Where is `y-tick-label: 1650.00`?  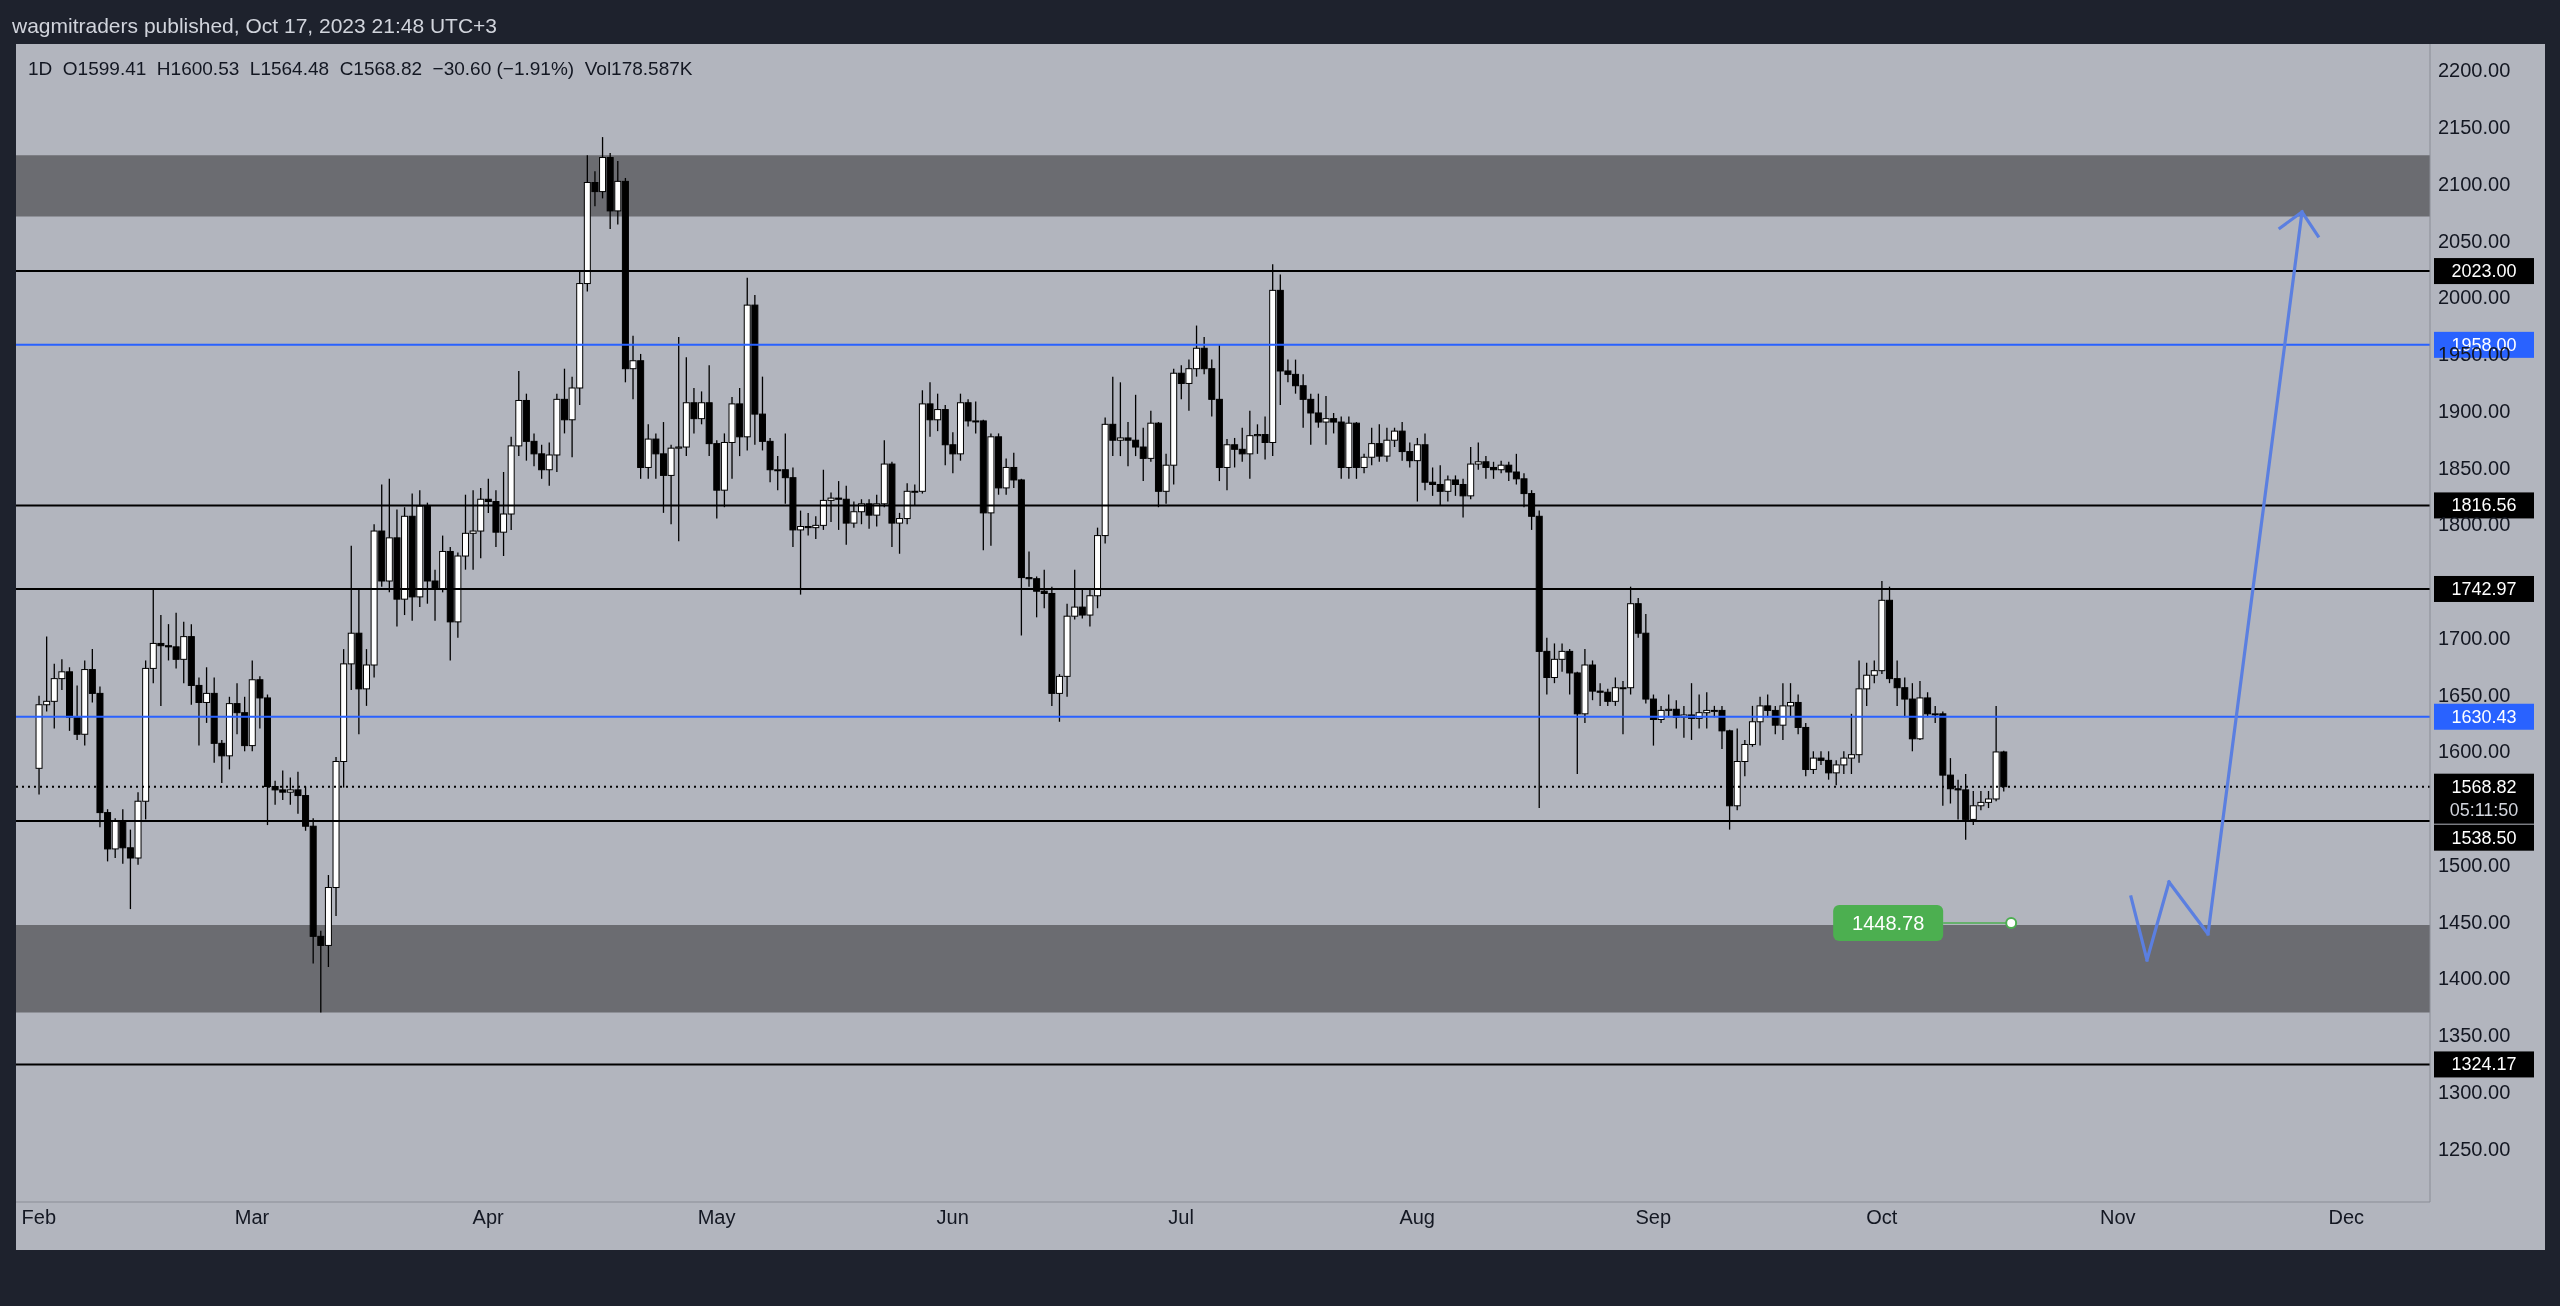
y-tick-label: 1650.00 is located at coordinates (2474, 694).